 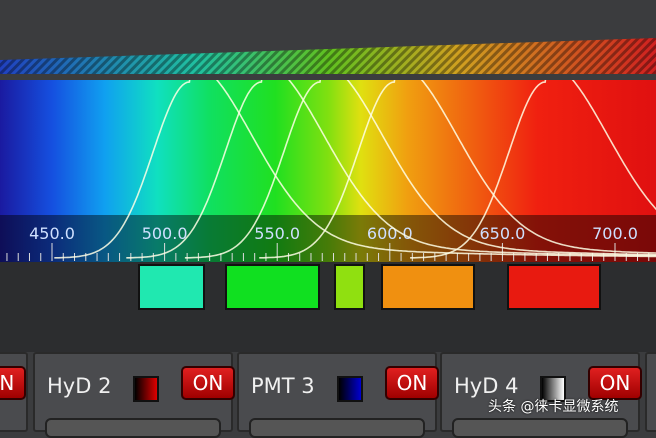 What do you see at coordinates (486, 386) in the screenshot?
I see `detector-name: HyD 4` at bounding box center [486, 386].